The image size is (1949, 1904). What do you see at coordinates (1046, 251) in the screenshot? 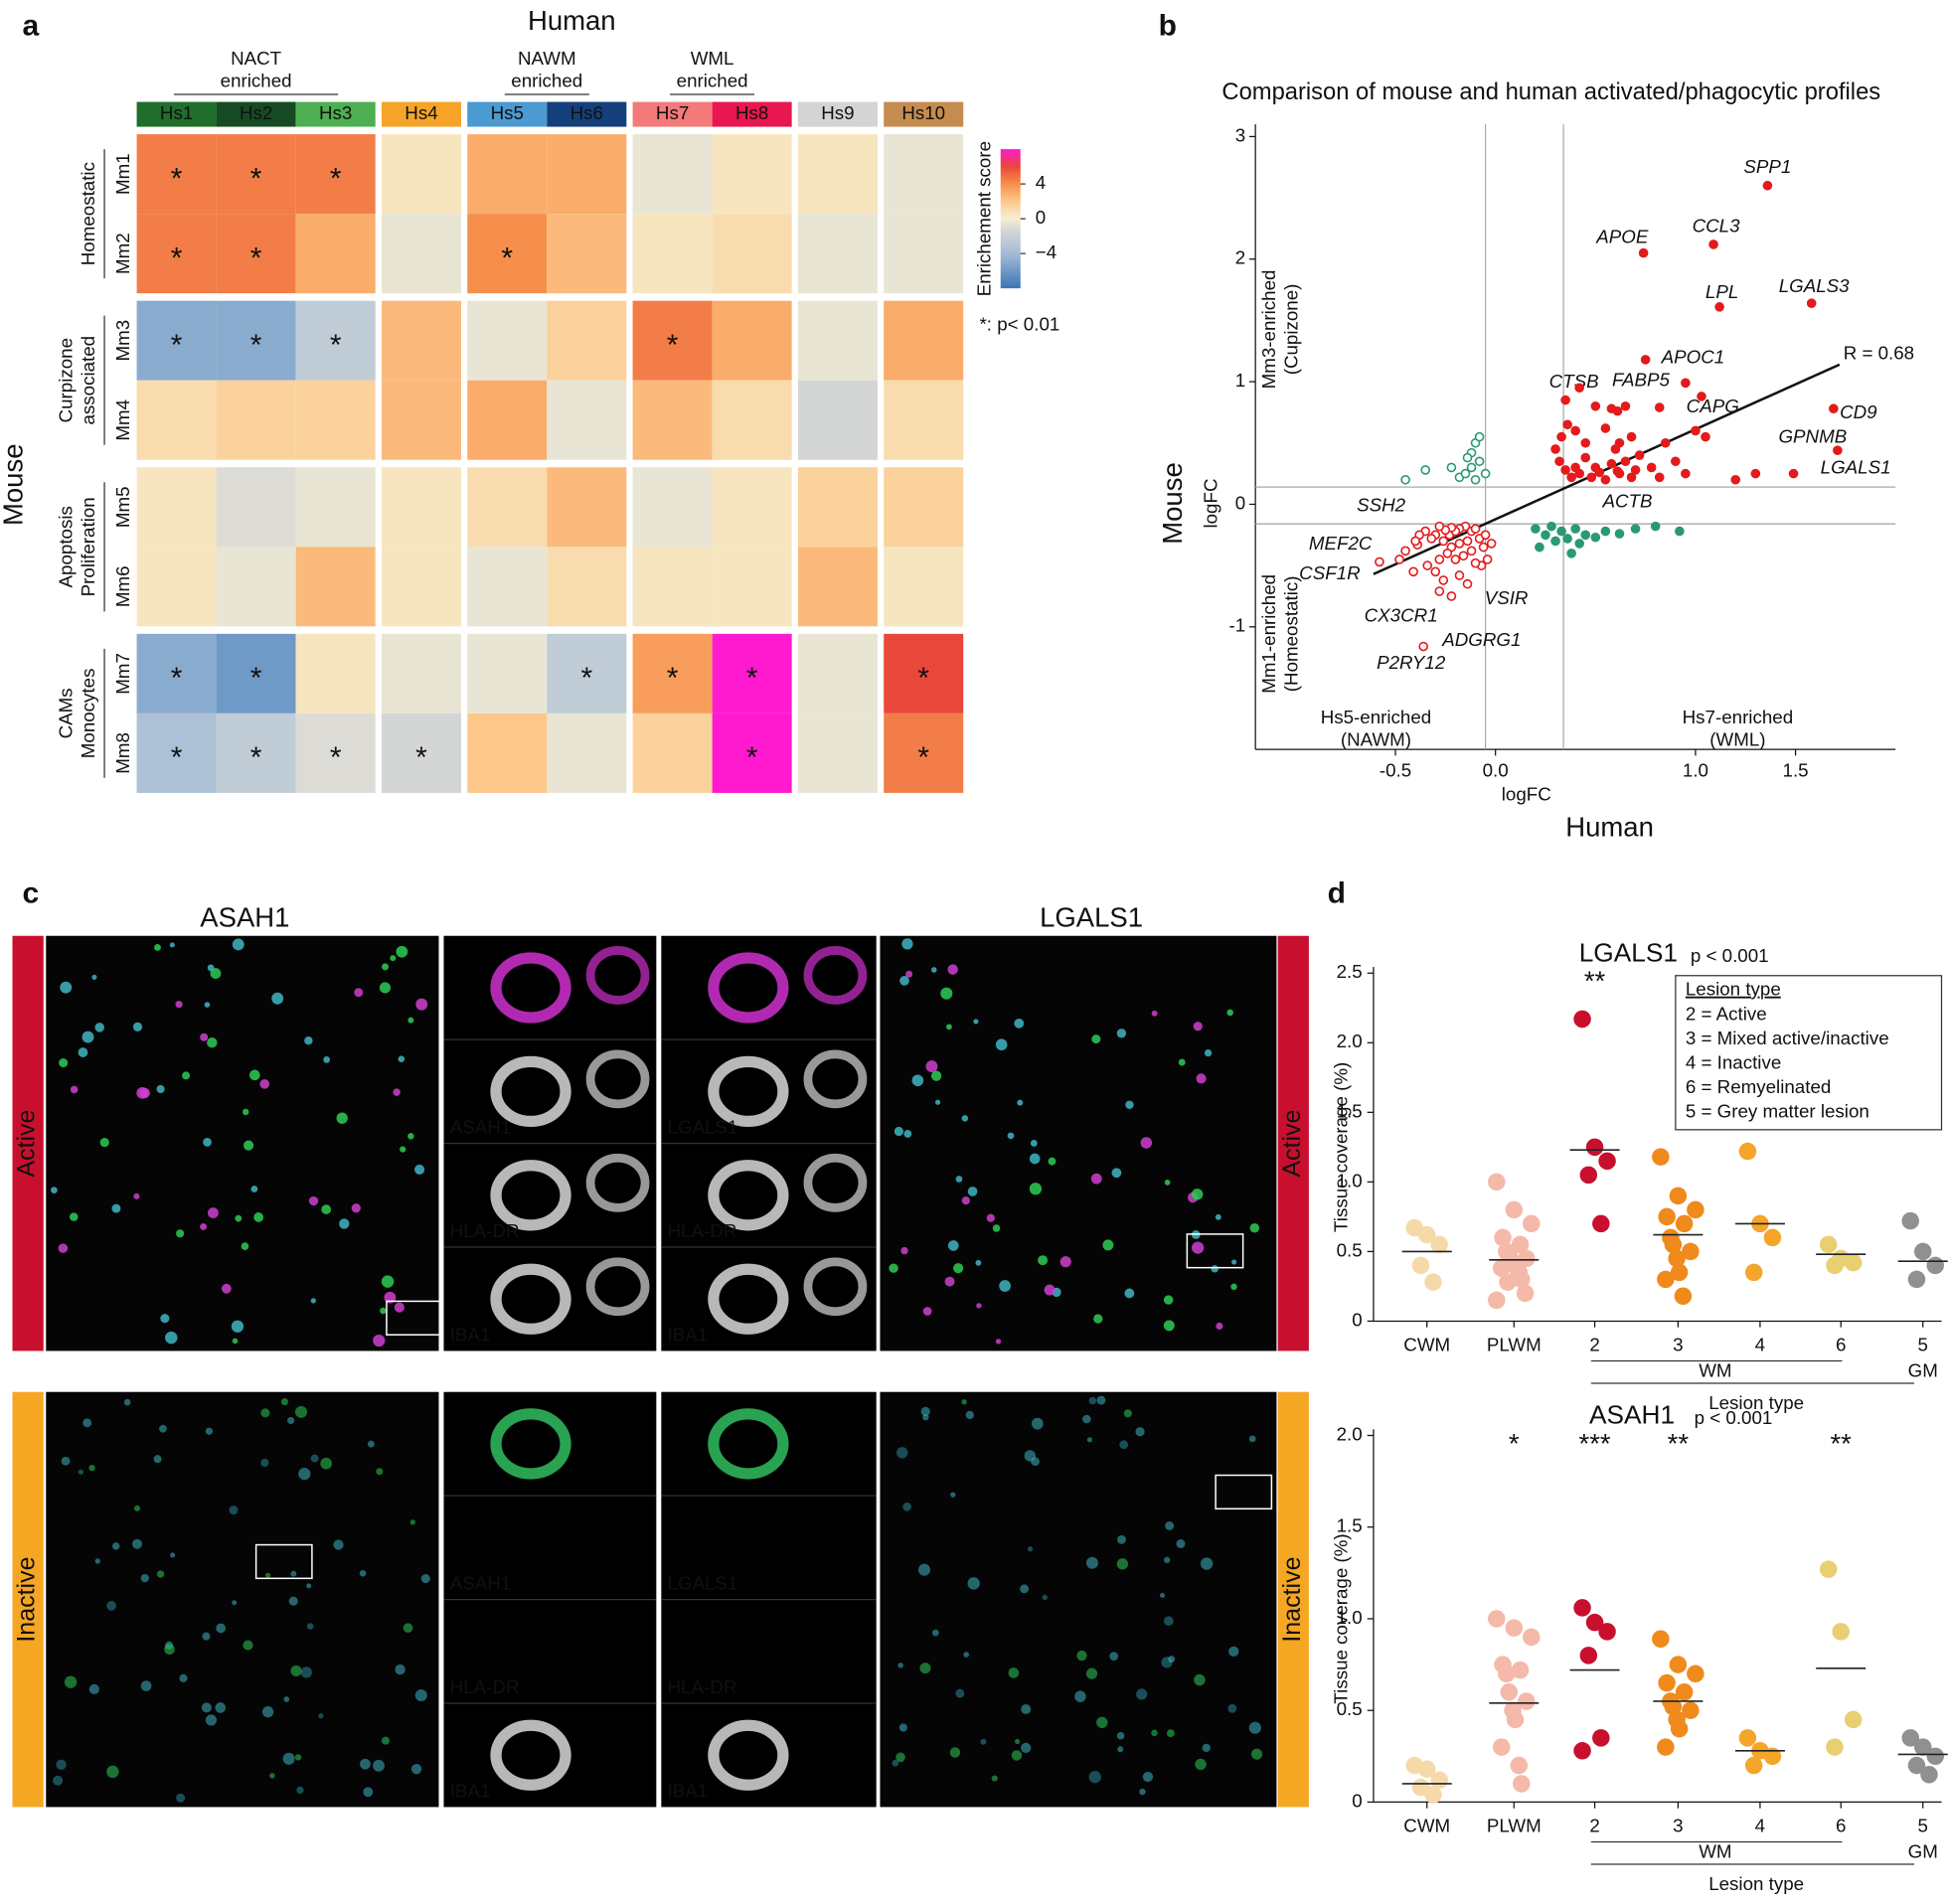
I see `colorbar-tick-label: −4` at bounding box center [1046, 251].